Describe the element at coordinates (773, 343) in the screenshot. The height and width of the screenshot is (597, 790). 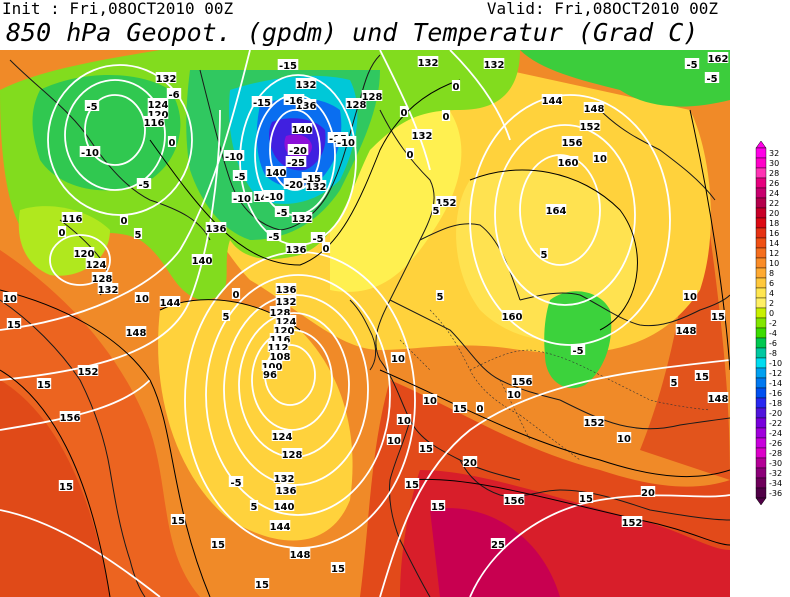
I see `legend-value: -6` at that location.